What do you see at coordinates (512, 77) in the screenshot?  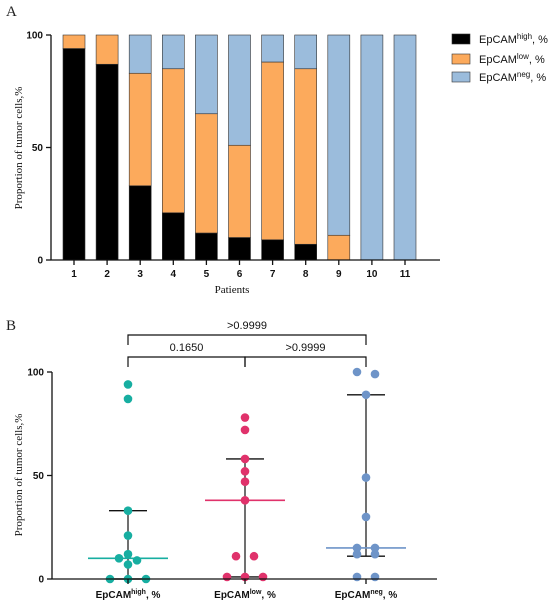 I see `legend-label-neg: EpCAMneg, %` at bounding box center [512, 77].